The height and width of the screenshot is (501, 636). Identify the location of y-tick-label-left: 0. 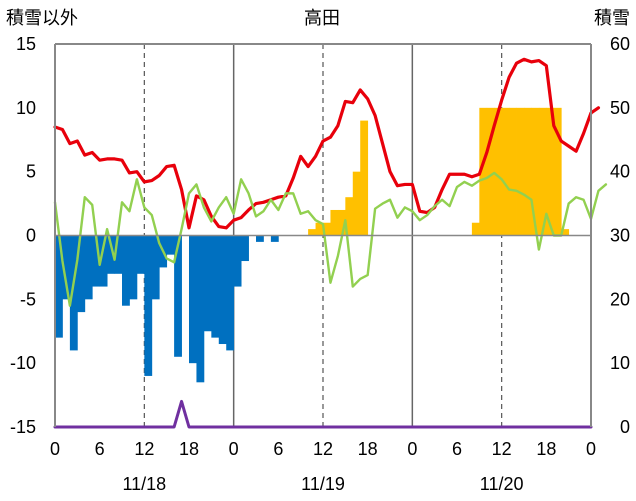
(31, 236).